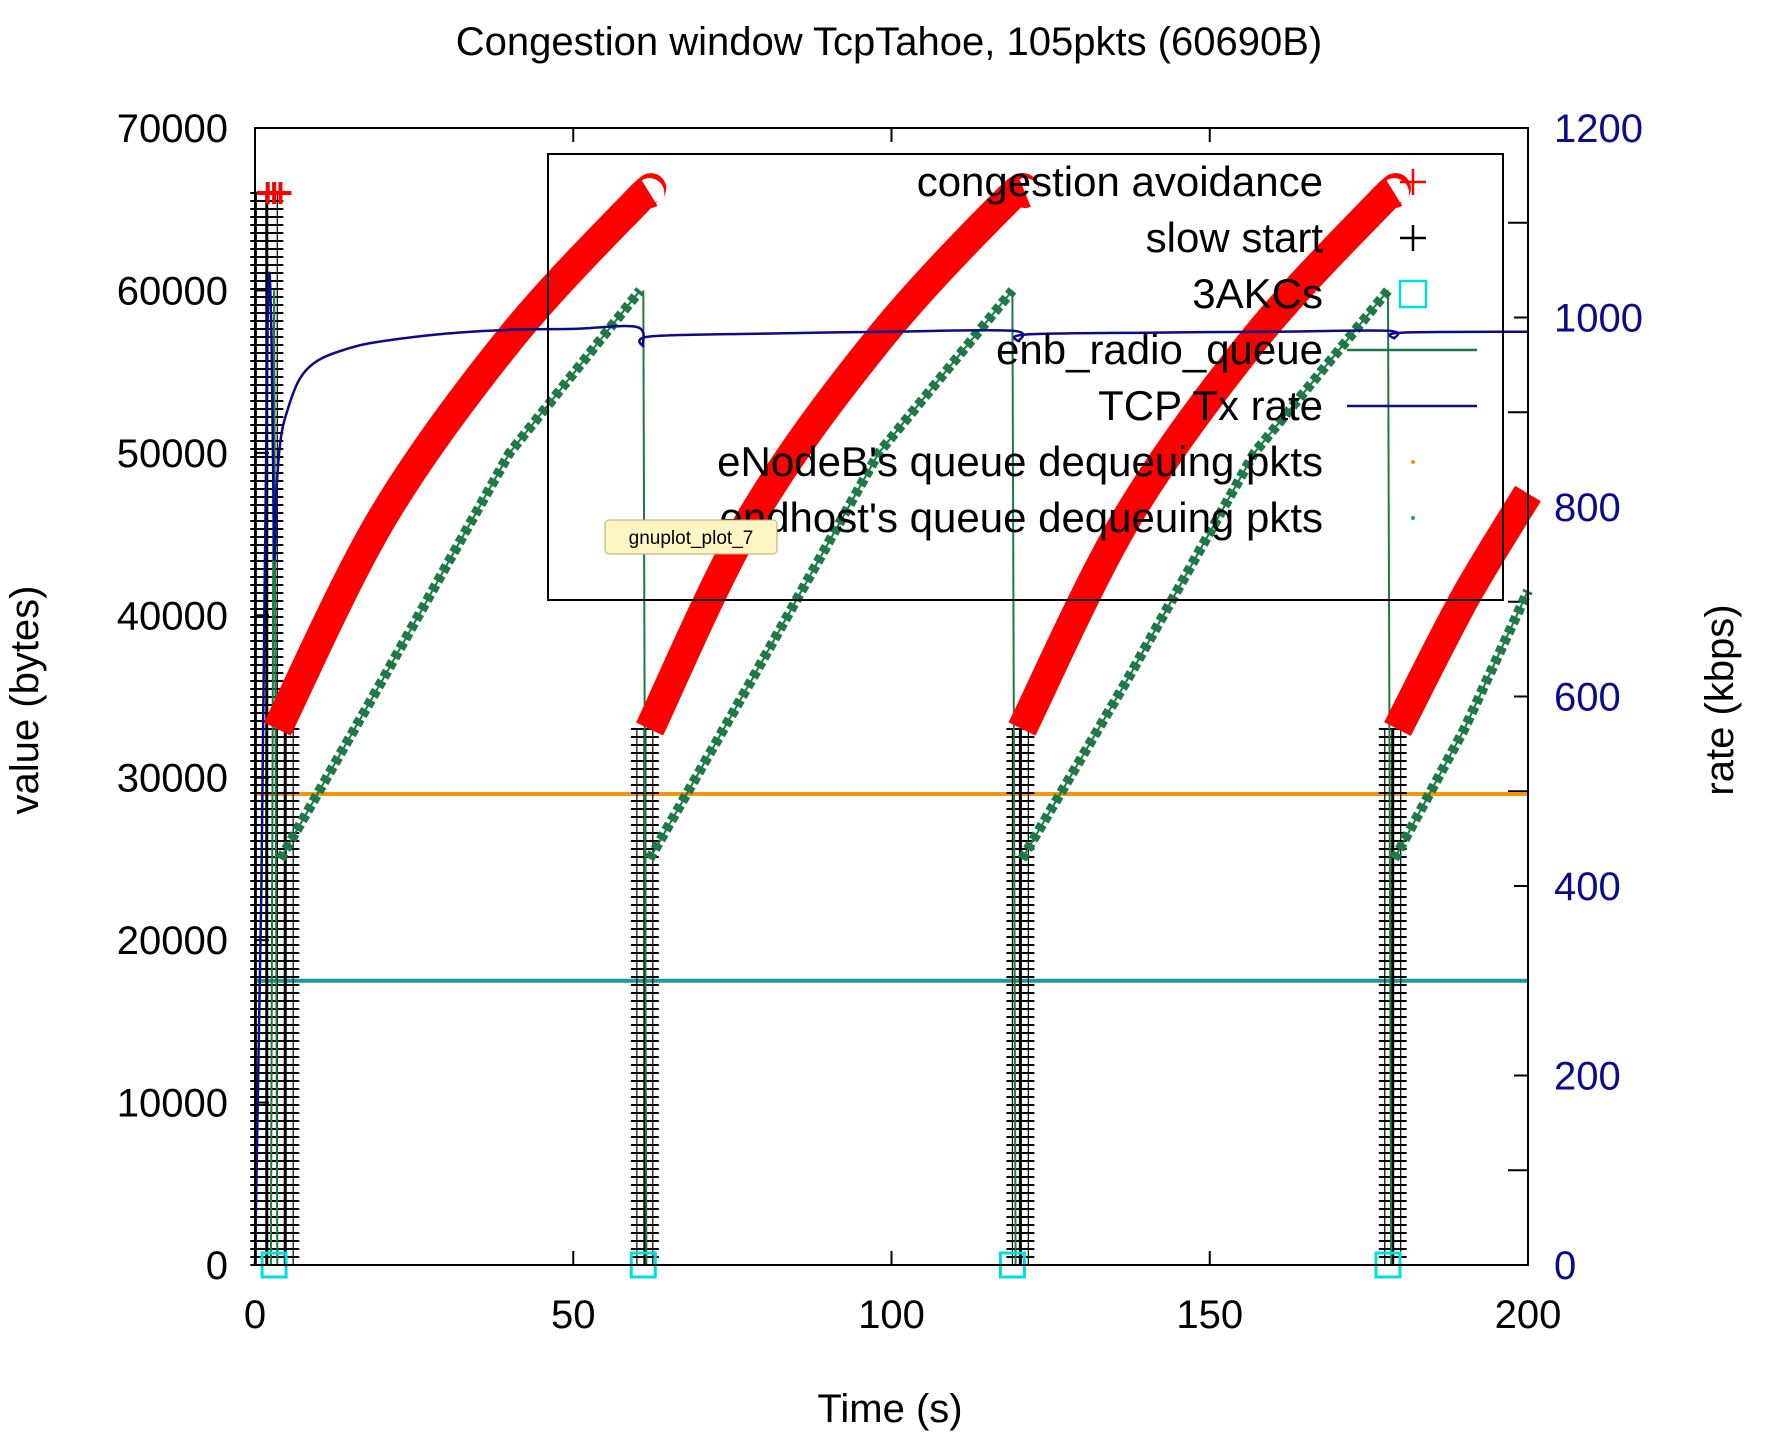  I want to click on y-tick-label: 20000, so click(172, 941).